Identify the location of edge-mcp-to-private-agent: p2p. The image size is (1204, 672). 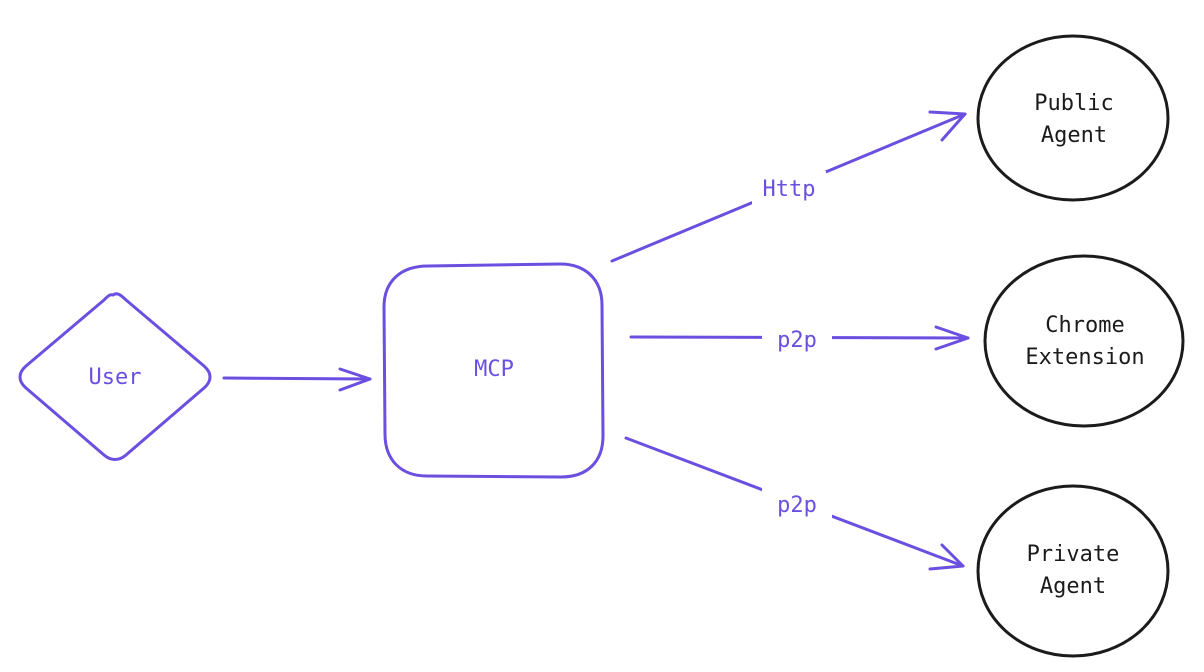
(794, 503).